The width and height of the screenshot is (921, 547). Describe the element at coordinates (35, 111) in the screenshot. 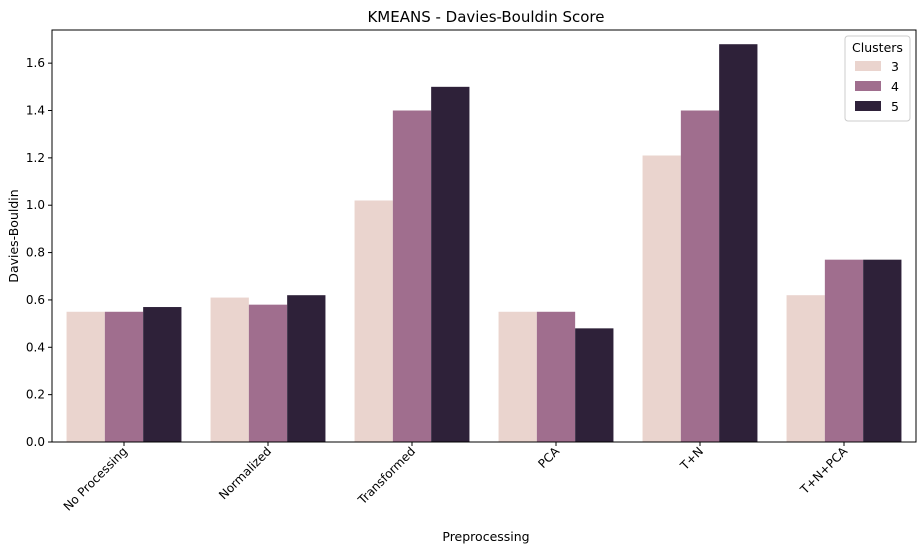

I see `y-tick-label: 1.4` at that location.